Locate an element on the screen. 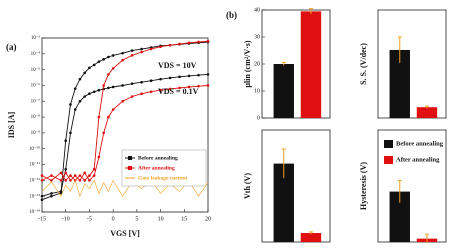 This screenshot has width=462, height=250. curve is located at coordinates (125, 133).